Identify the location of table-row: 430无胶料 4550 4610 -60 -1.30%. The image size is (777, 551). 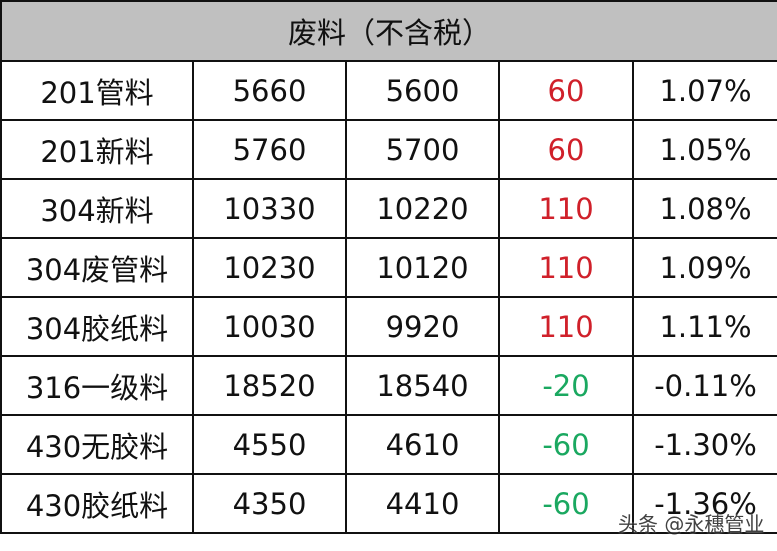
(388, 444).